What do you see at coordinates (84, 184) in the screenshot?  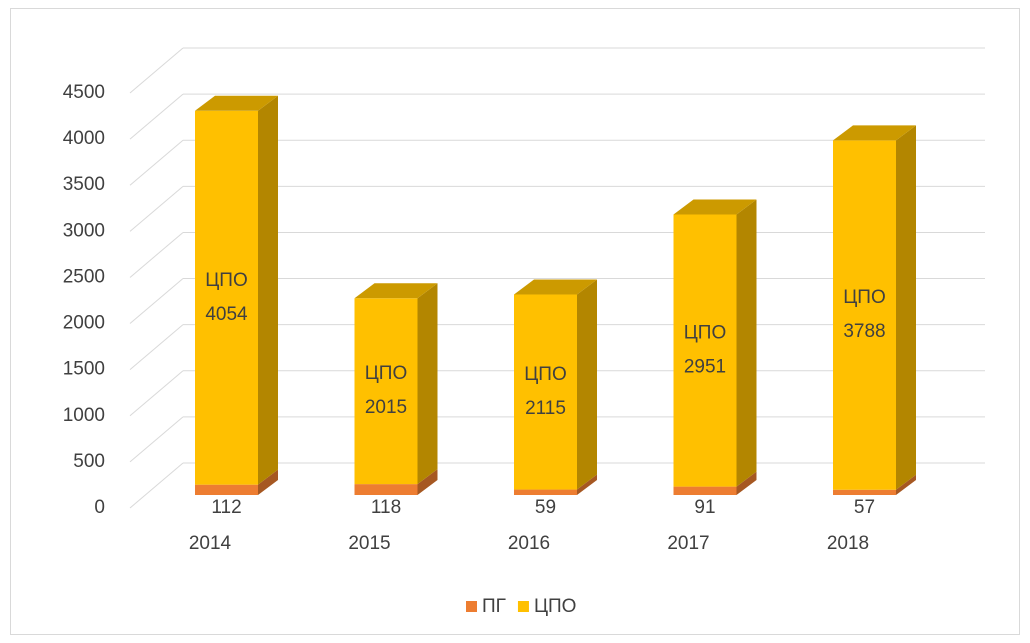 I see `y-tick-label: 3500` at bounding box center [84, 184].